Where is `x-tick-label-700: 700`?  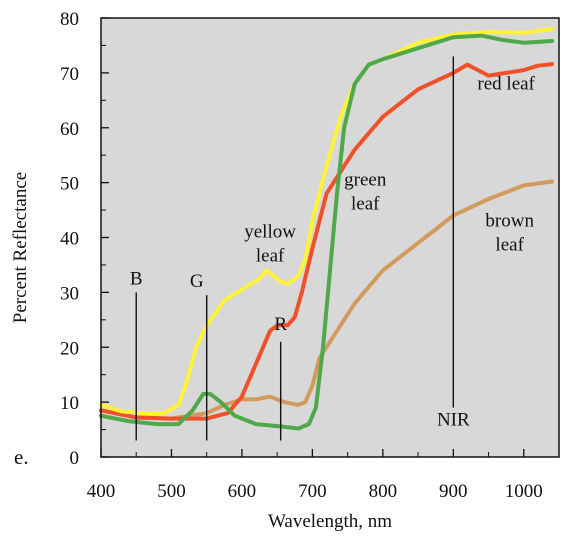
x-tick-label-700: 700 is located at coordinates (312, 491).